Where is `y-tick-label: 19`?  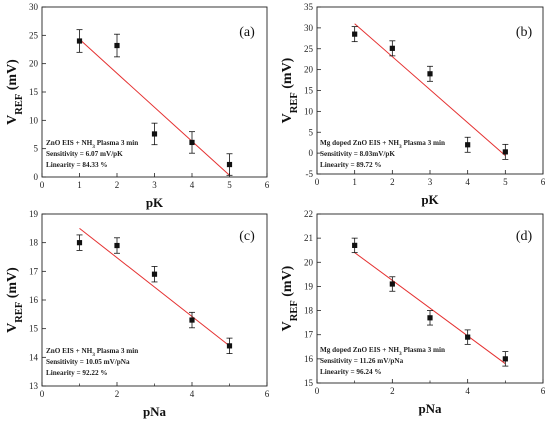
y-tick-label: 19 is located at coordinates (34, 214).